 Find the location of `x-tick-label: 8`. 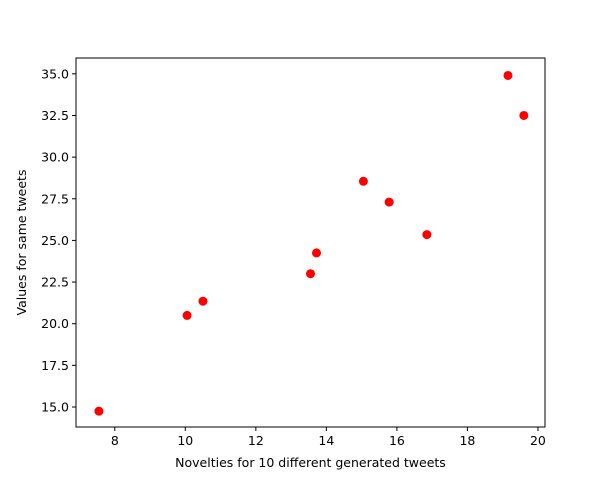

x-tick-label: 8 is located at coordinates (115, 440).